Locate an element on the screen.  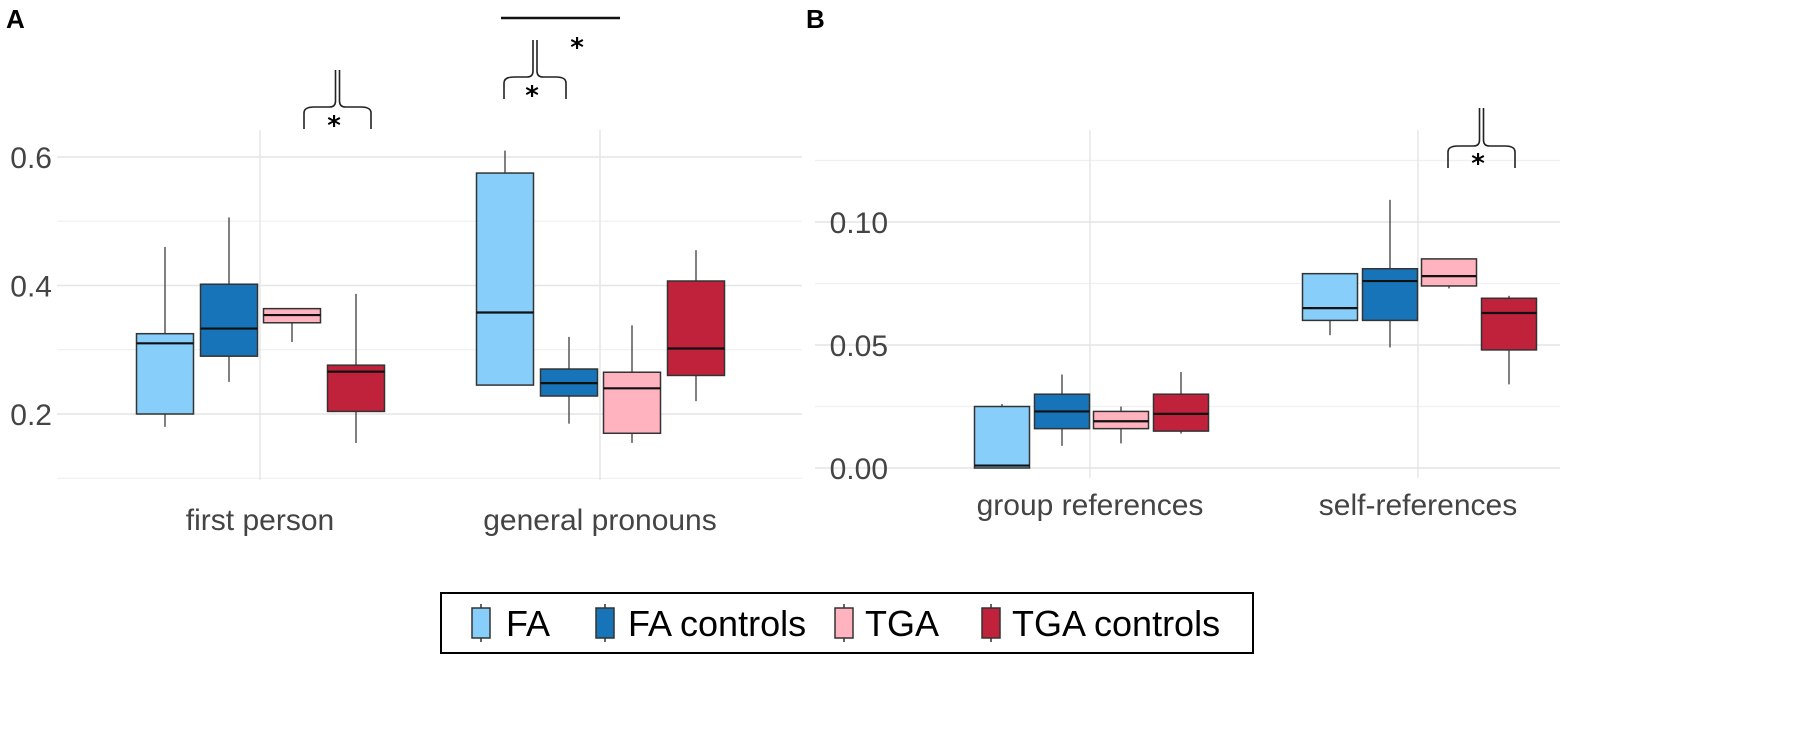
panel-a-x-tick-label: general pronouns is located at coordinates (600, 520).